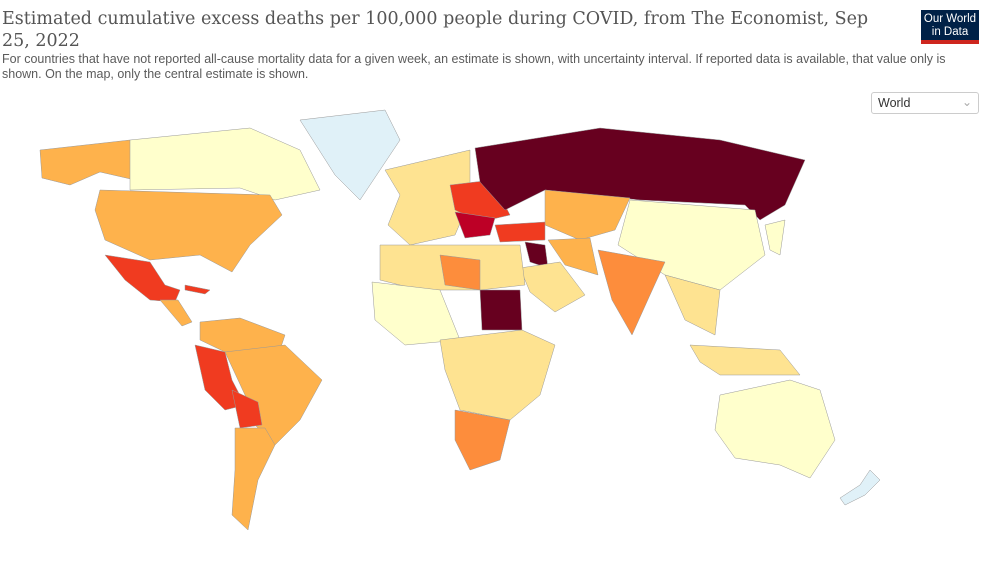 The image size is (982, 561). What do you see at coordinates (573, 256) in the screenshot?
I see `region-iran: Iran` at bounding box center [573, 256].